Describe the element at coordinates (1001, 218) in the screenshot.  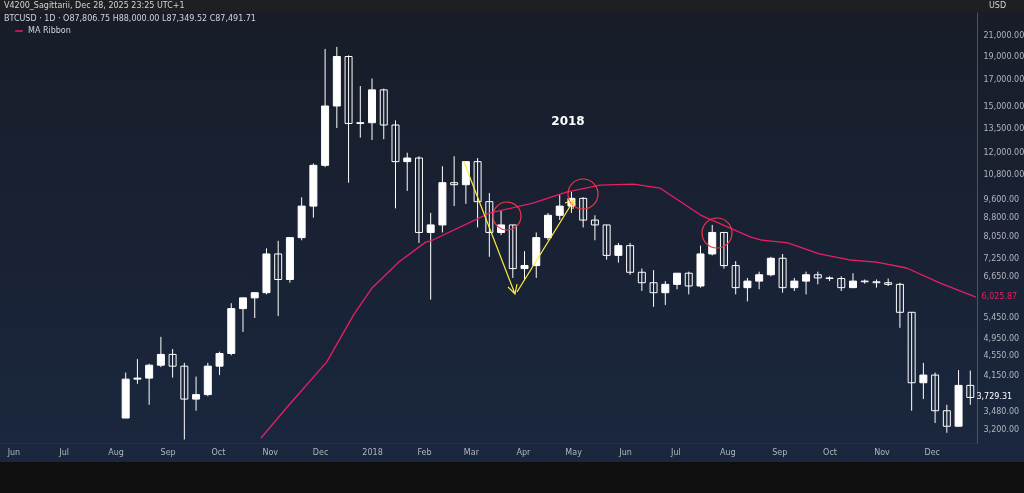
I see `y-tick-label: 8,800.00` at that location.